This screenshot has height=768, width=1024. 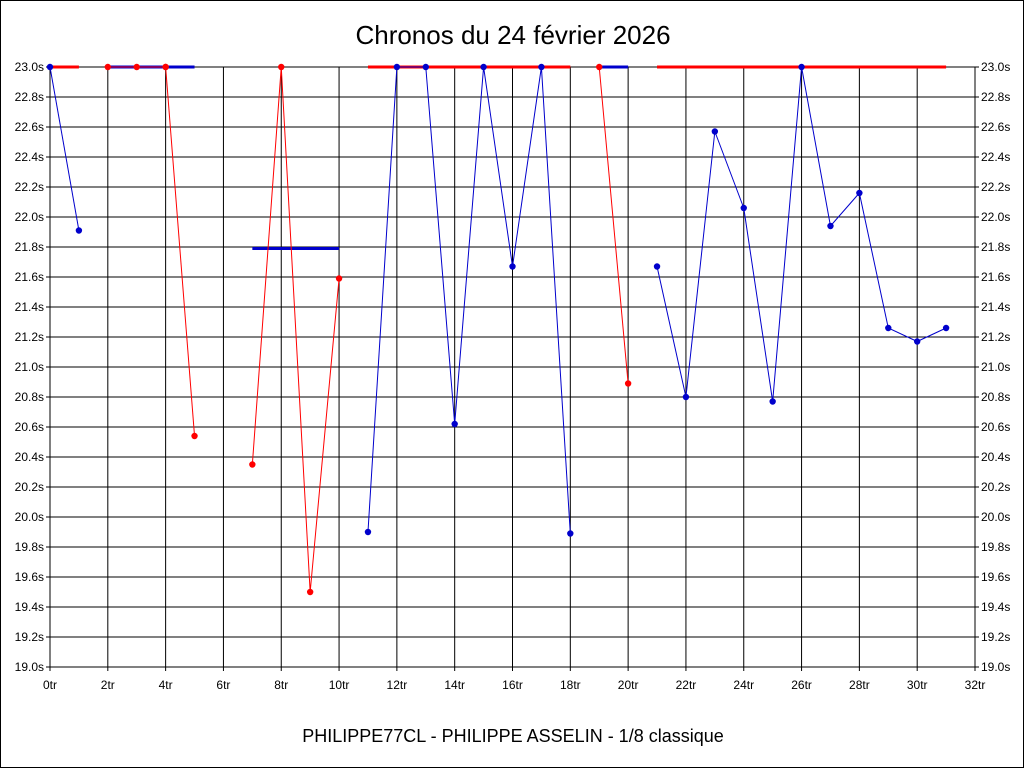 I want to click on y-tick-label-left: 20.8s, so click(x=29, y=397).